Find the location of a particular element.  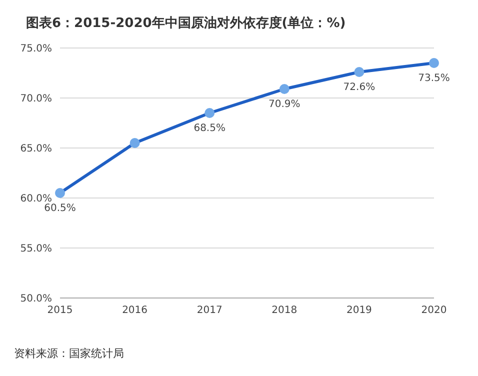

y-tick-label: 55.0% is located at coordinates (36, 249).